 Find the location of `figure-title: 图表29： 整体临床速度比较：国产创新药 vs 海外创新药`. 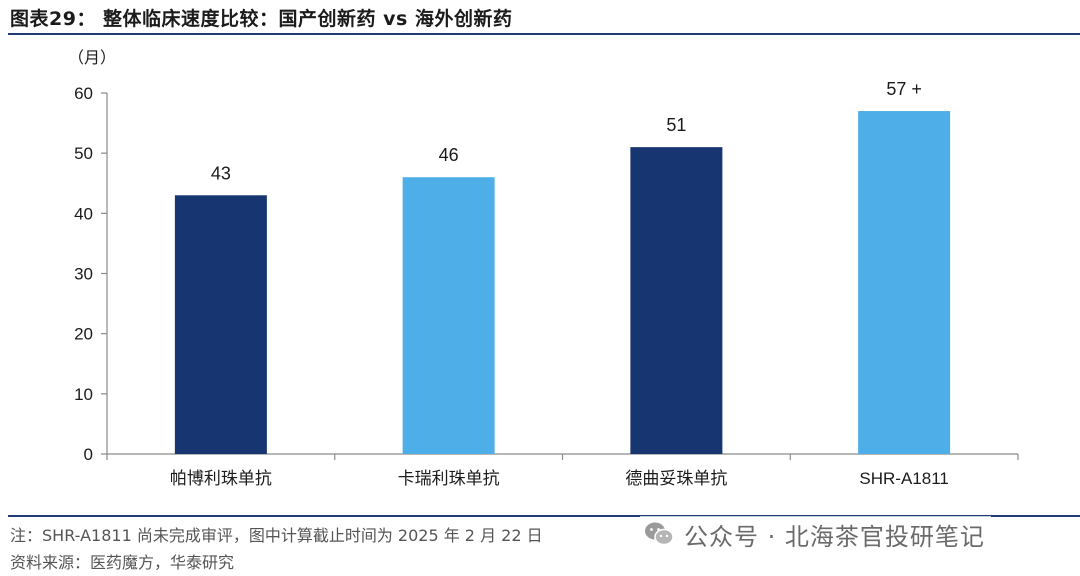

figure-title: 图表29： 整体临床速度比较：国产创新药 vs 海外创新药 is located at coordinates (261, 19).